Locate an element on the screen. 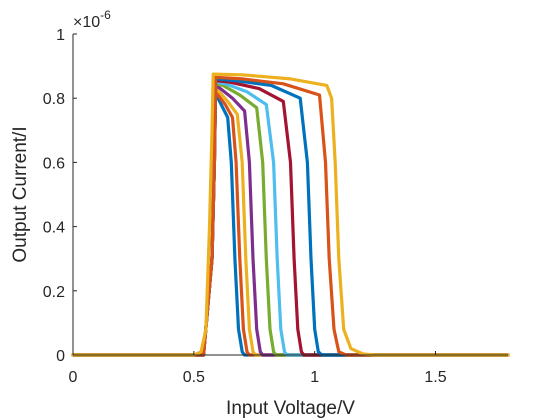  x-ticks: 0 0.5 1 1.5 is located at coordinates (258, 368).